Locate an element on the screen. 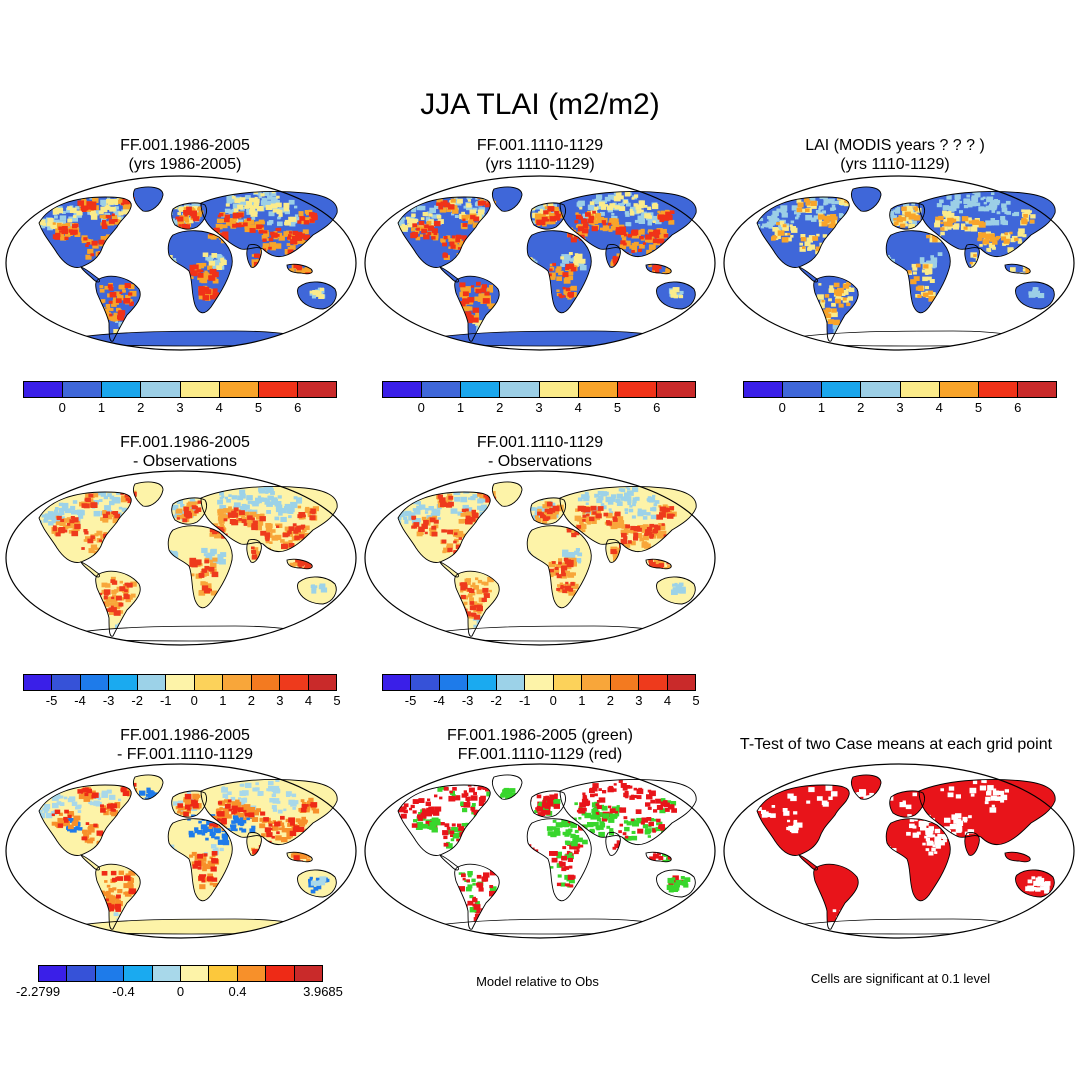 Image resolution: width=1080 pixels, height=1080 pixels. panel-title-obs: LAI (MODIS years ? ? ? ) (yrs 1110-1129) is located at coordinates (895, 155).